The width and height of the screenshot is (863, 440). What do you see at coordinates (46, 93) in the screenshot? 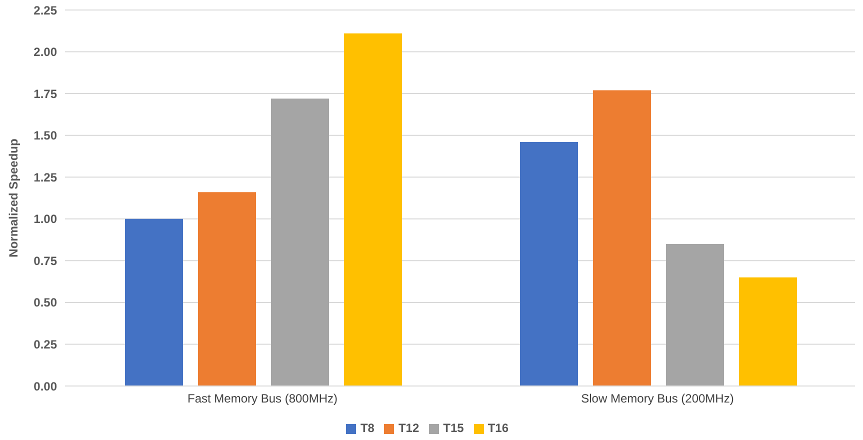
I see `y-tick-label: 1.75` at bounding box center [46, 93].